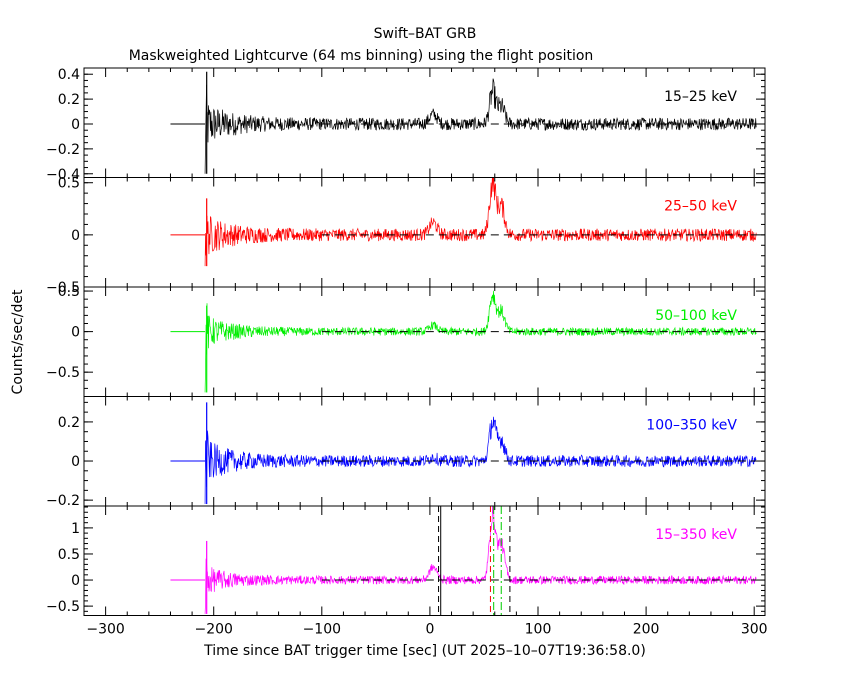 The width and height of the screenshot is (850, 684). Describe the element at coordinates (213, 630) in the screenshot. I see `x-tick-label: −200` at that location.